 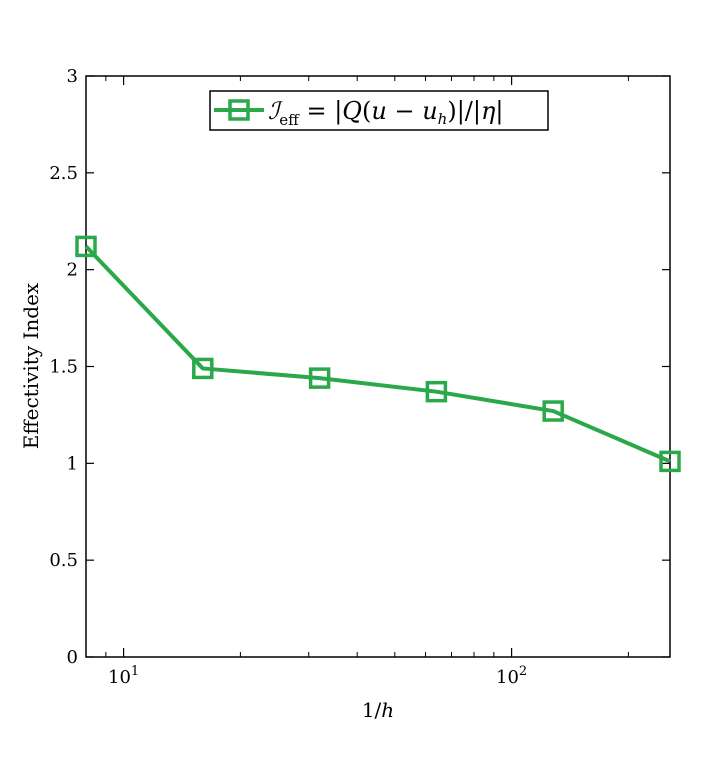 I want to click on legend-entry: ℐeff = |Q(u − uh)|/|η|, so click(x=385, y=113).